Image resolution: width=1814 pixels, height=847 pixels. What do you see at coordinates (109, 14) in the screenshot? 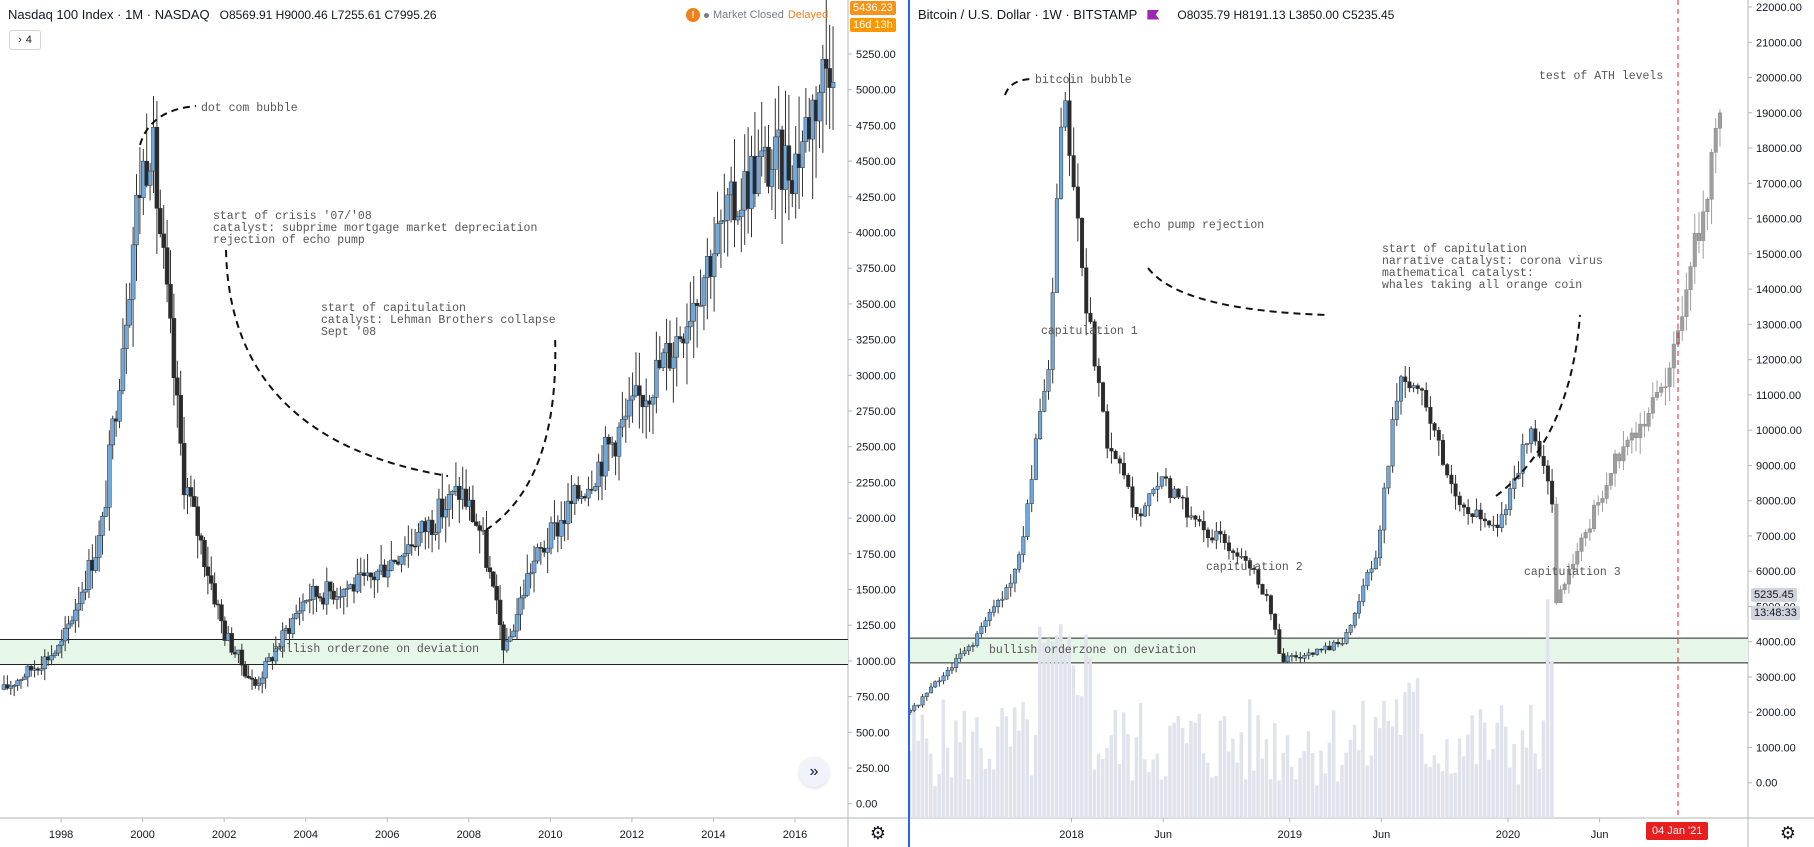
I see `symbol-title: Nasdaq 100 Index · 1M · NASDAQ` at bounding box center [109, 14].